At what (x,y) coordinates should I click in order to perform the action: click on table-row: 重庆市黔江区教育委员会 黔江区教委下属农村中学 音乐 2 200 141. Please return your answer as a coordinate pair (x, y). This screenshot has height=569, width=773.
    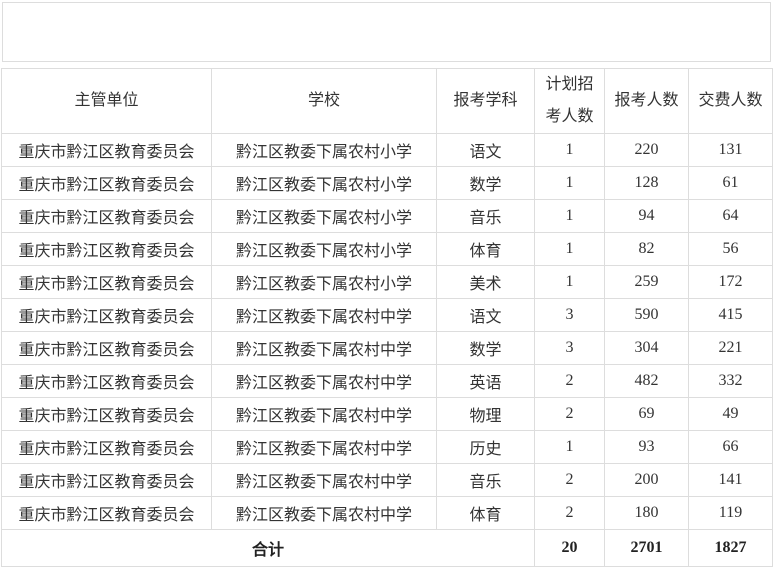
    Looking at the image, I should click on (387, 480).